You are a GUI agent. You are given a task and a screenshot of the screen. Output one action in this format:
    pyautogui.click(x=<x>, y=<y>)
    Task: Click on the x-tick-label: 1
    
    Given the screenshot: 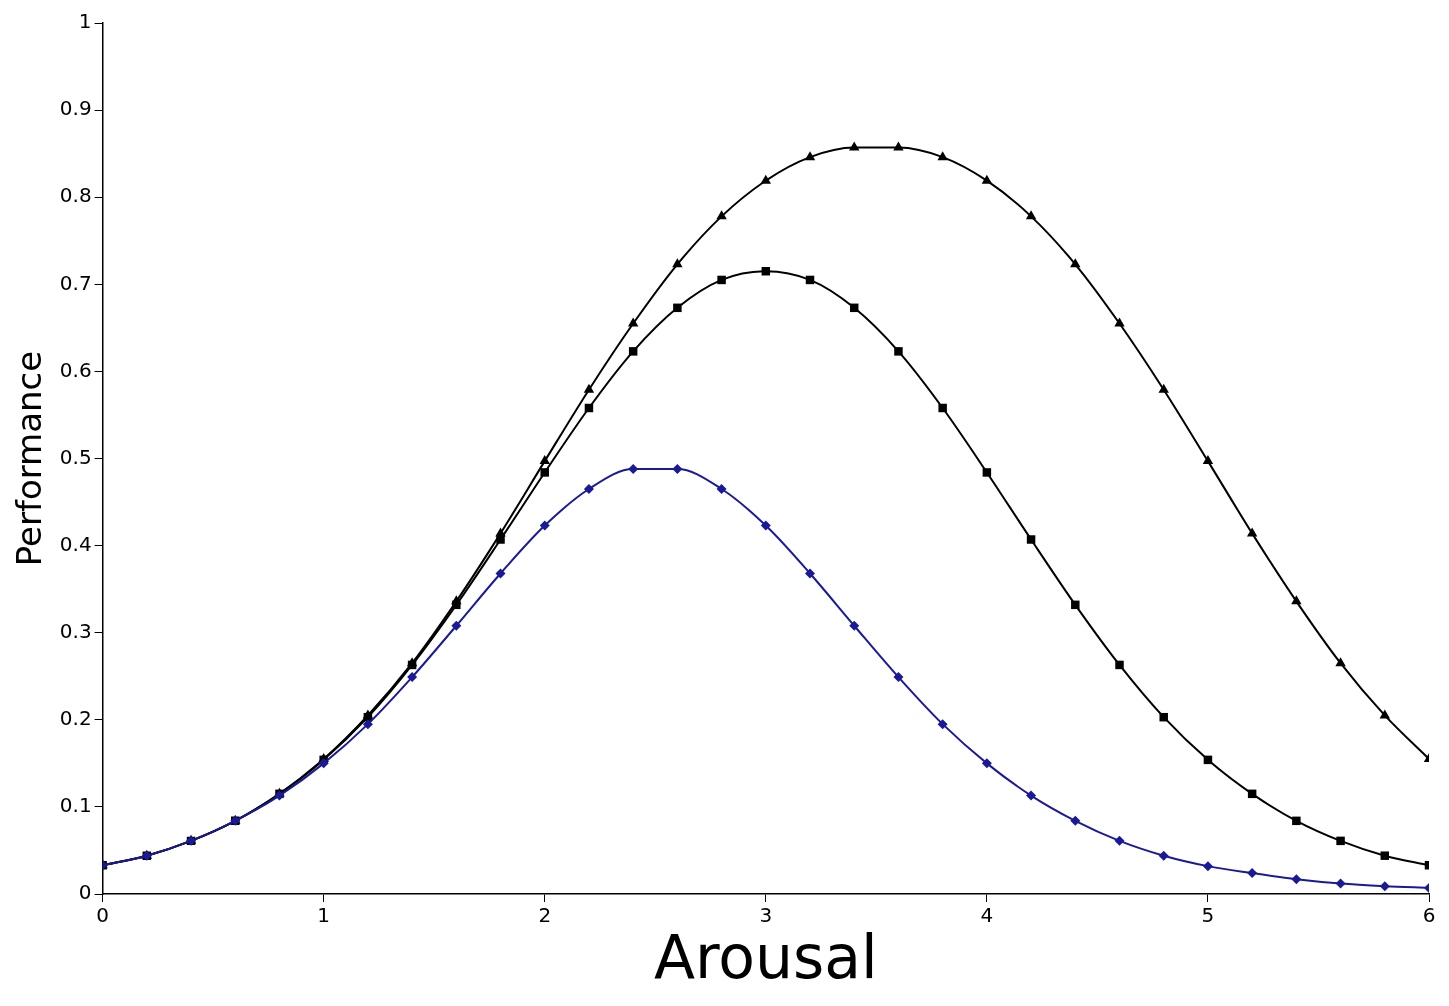 What is the action you would take?
    pyautogui.click(x=324, y=915)
    